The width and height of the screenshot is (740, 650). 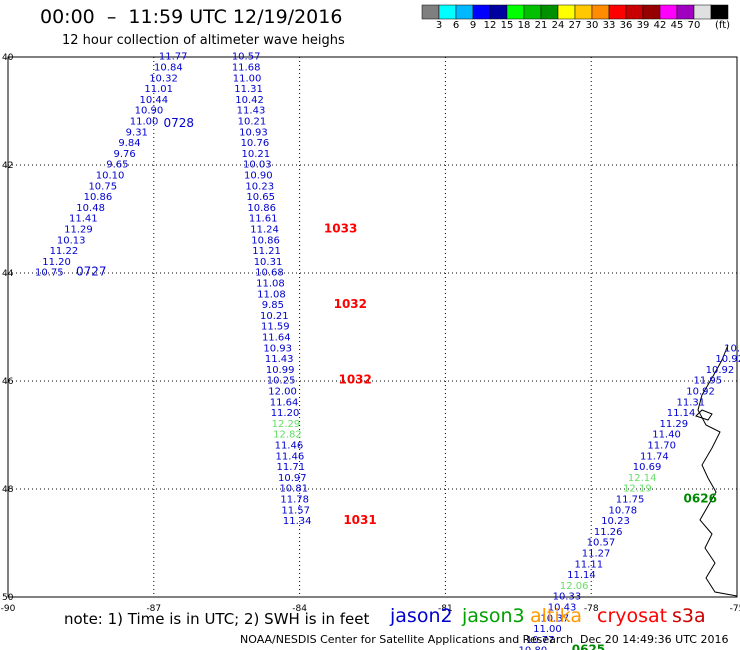 I want to click on colorbar-tick-label: 30, so click(x=592, y=25).